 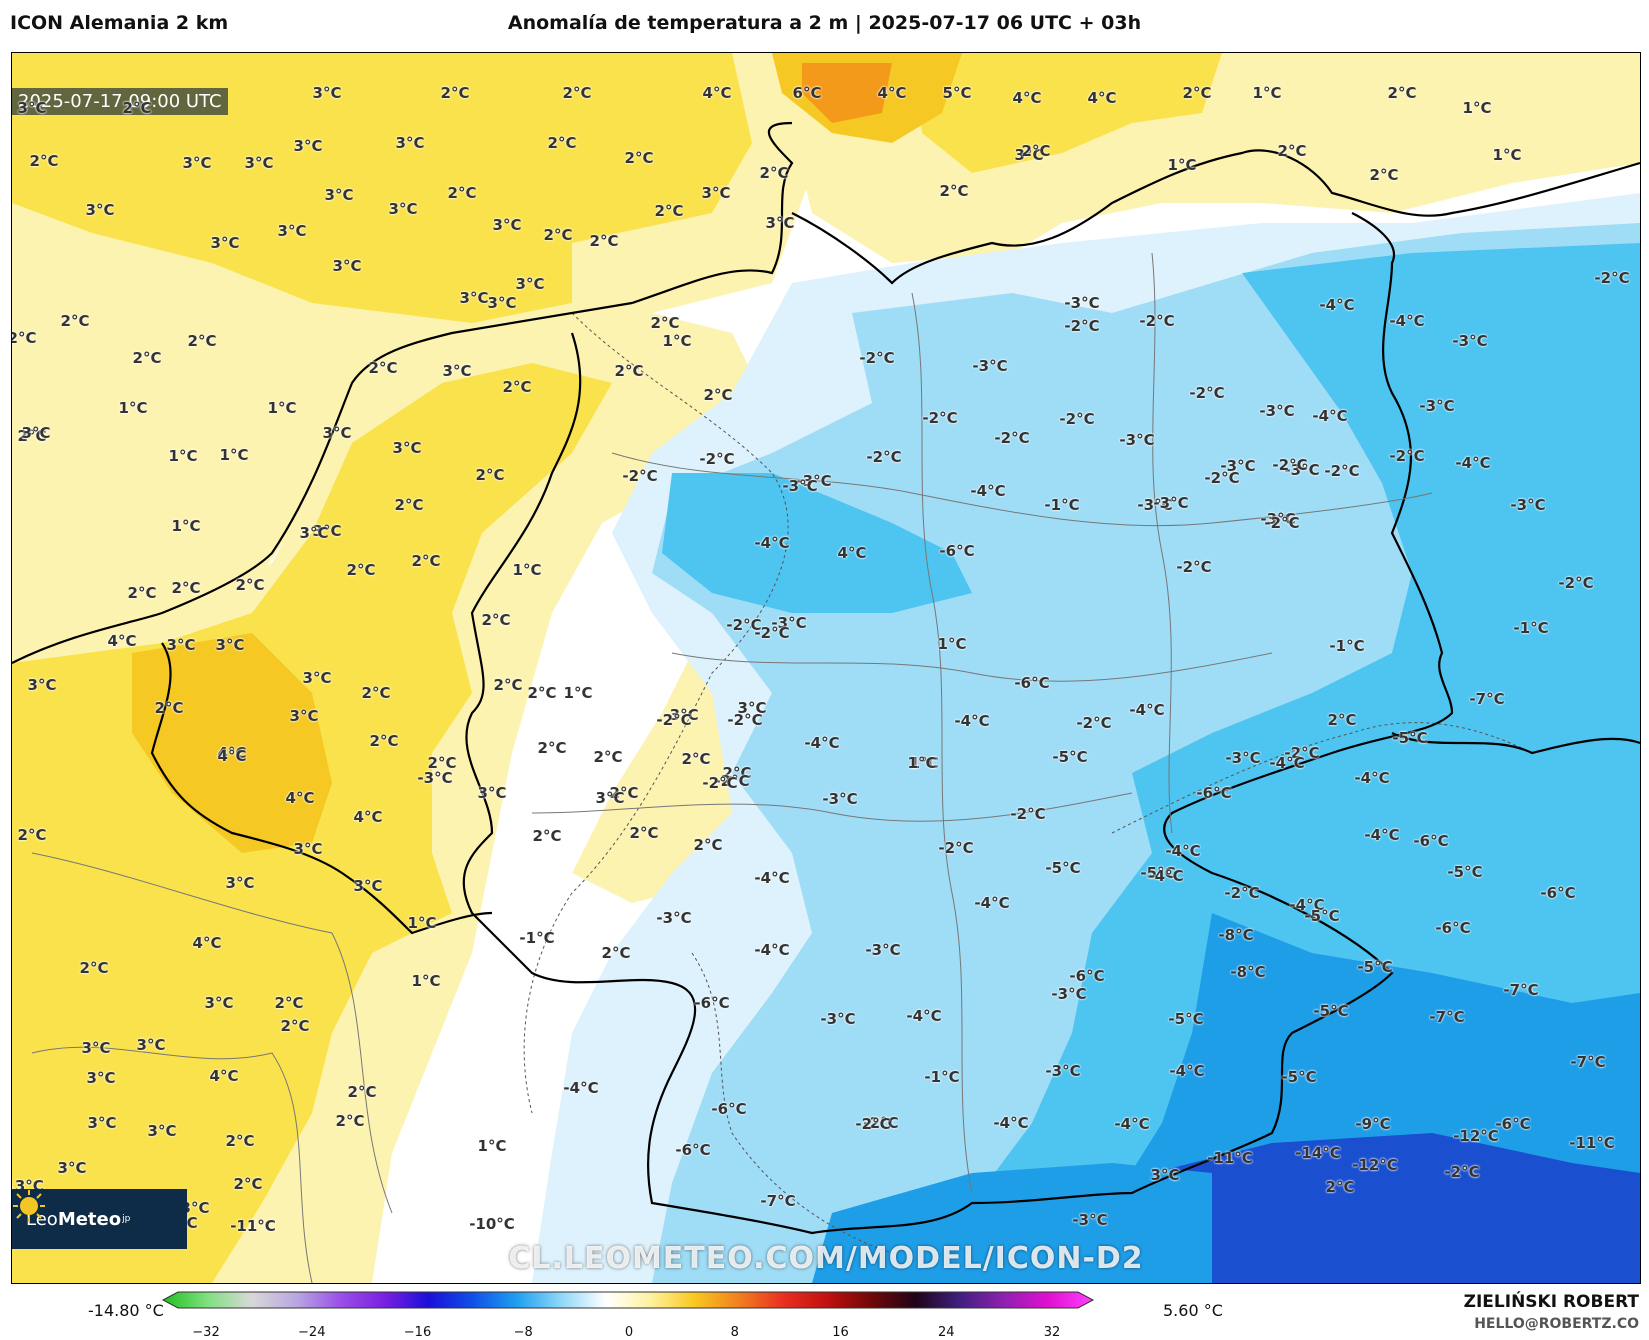 What do you see at coordinates (417, 1332) in the screenshot?
I see `colorbar-tick-label: −16` at bounding box center [417, 1332].